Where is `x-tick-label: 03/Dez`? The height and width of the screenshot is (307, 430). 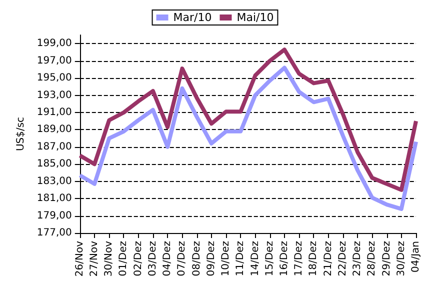
x-tick-label: 03/Dez is located at coordinates (152, 258).